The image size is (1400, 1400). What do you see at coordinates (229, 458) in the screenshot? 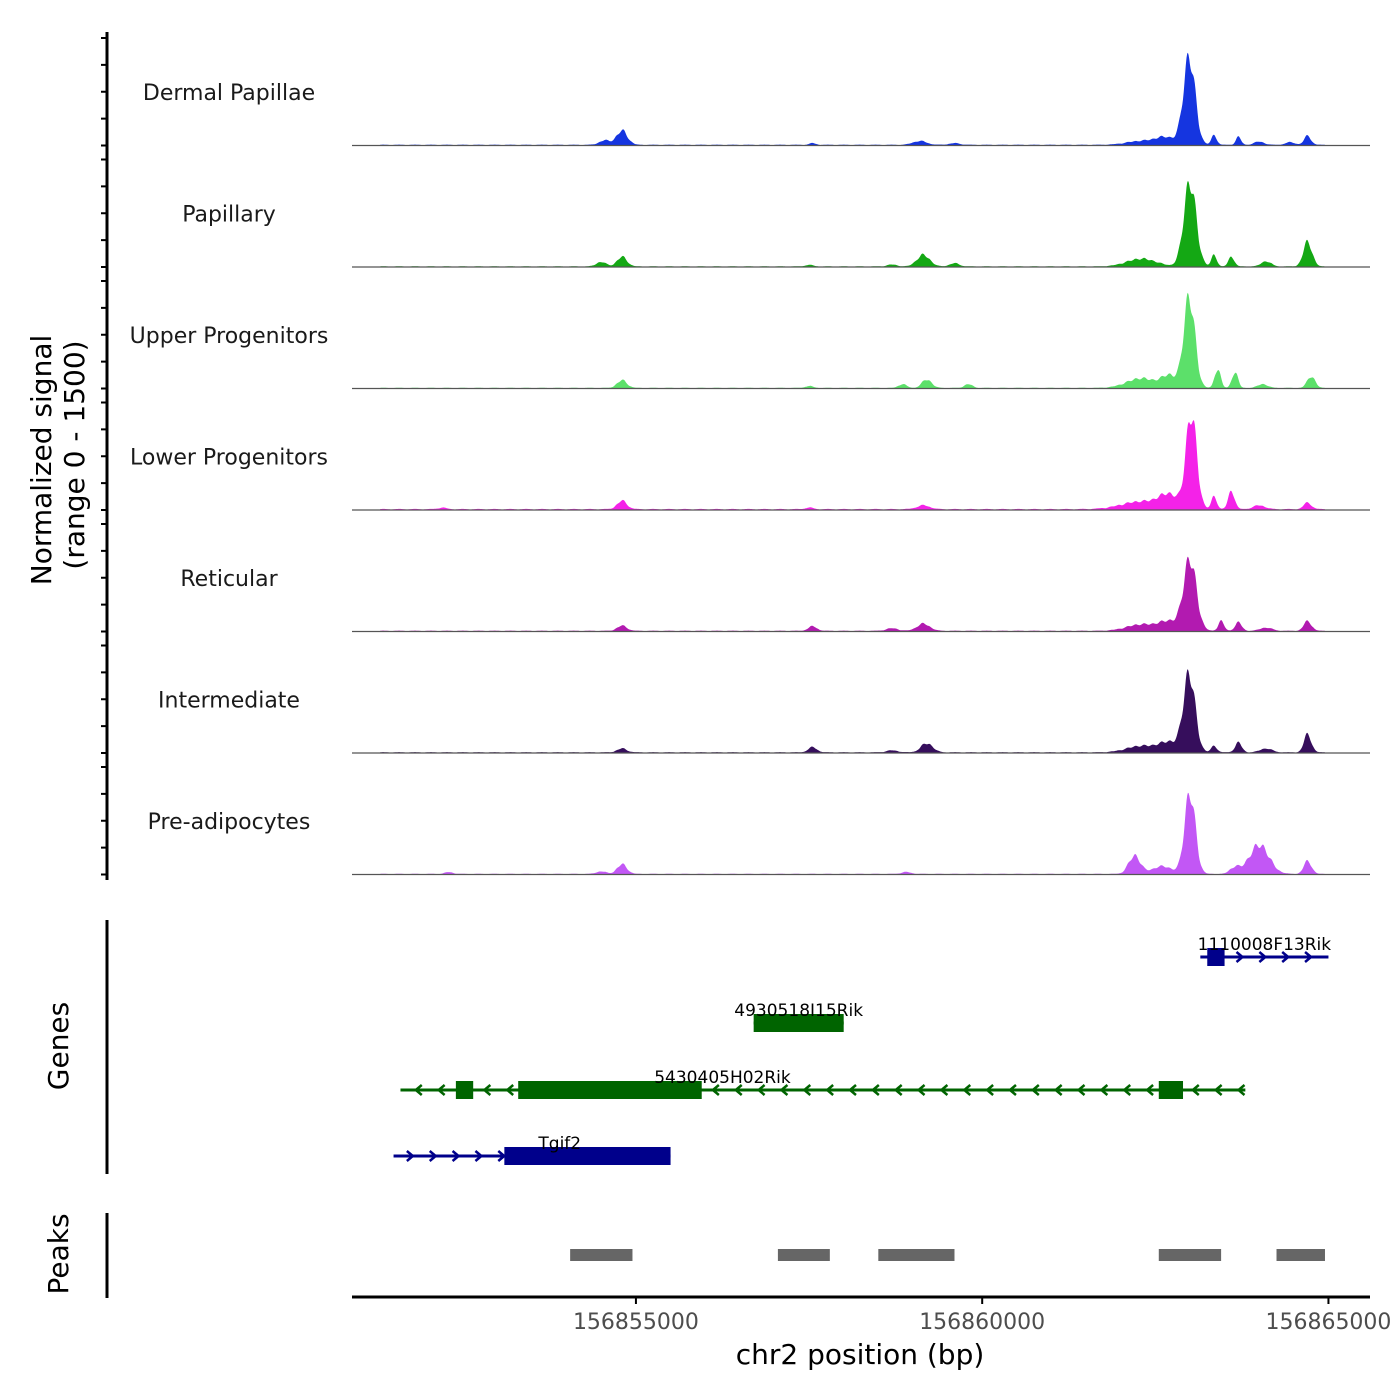
I see `track-label: Lower Progenitors` at bounding box center [229, 458].